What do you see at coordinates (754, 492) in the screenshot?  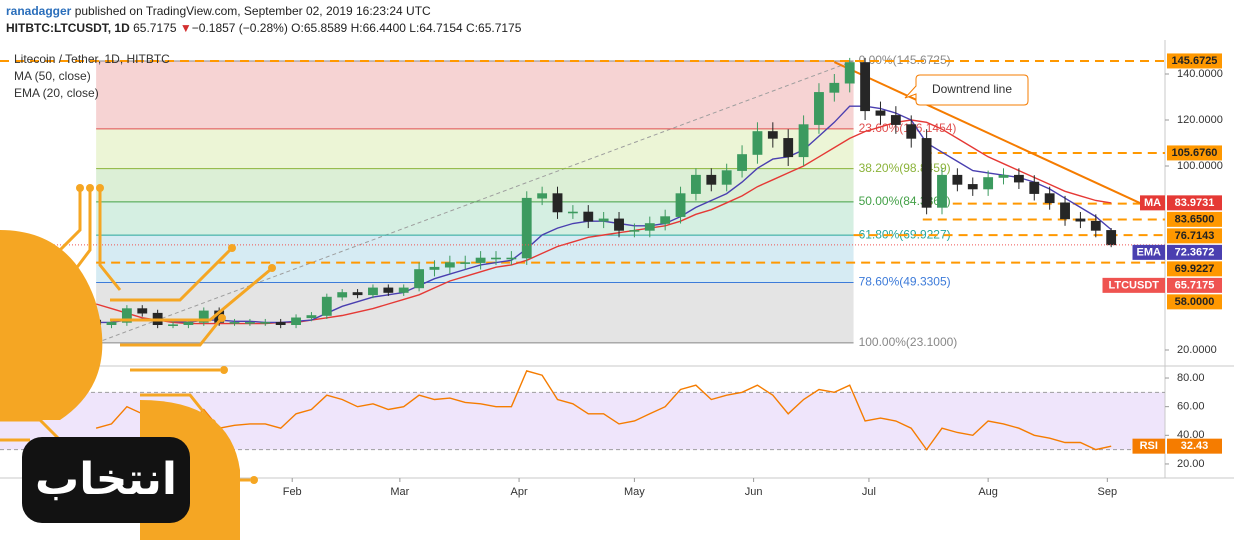 I see `x-tick-label: Jun` at bounding box center [754, 492].